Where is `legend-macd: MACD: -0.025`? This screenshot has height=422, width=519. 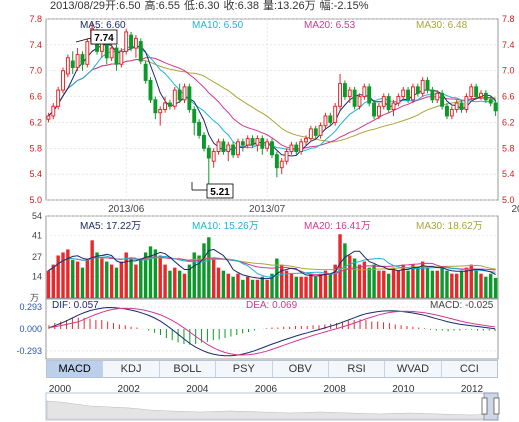 legend-macd: MACD: -0.025 is located at coordinates (462, 305).